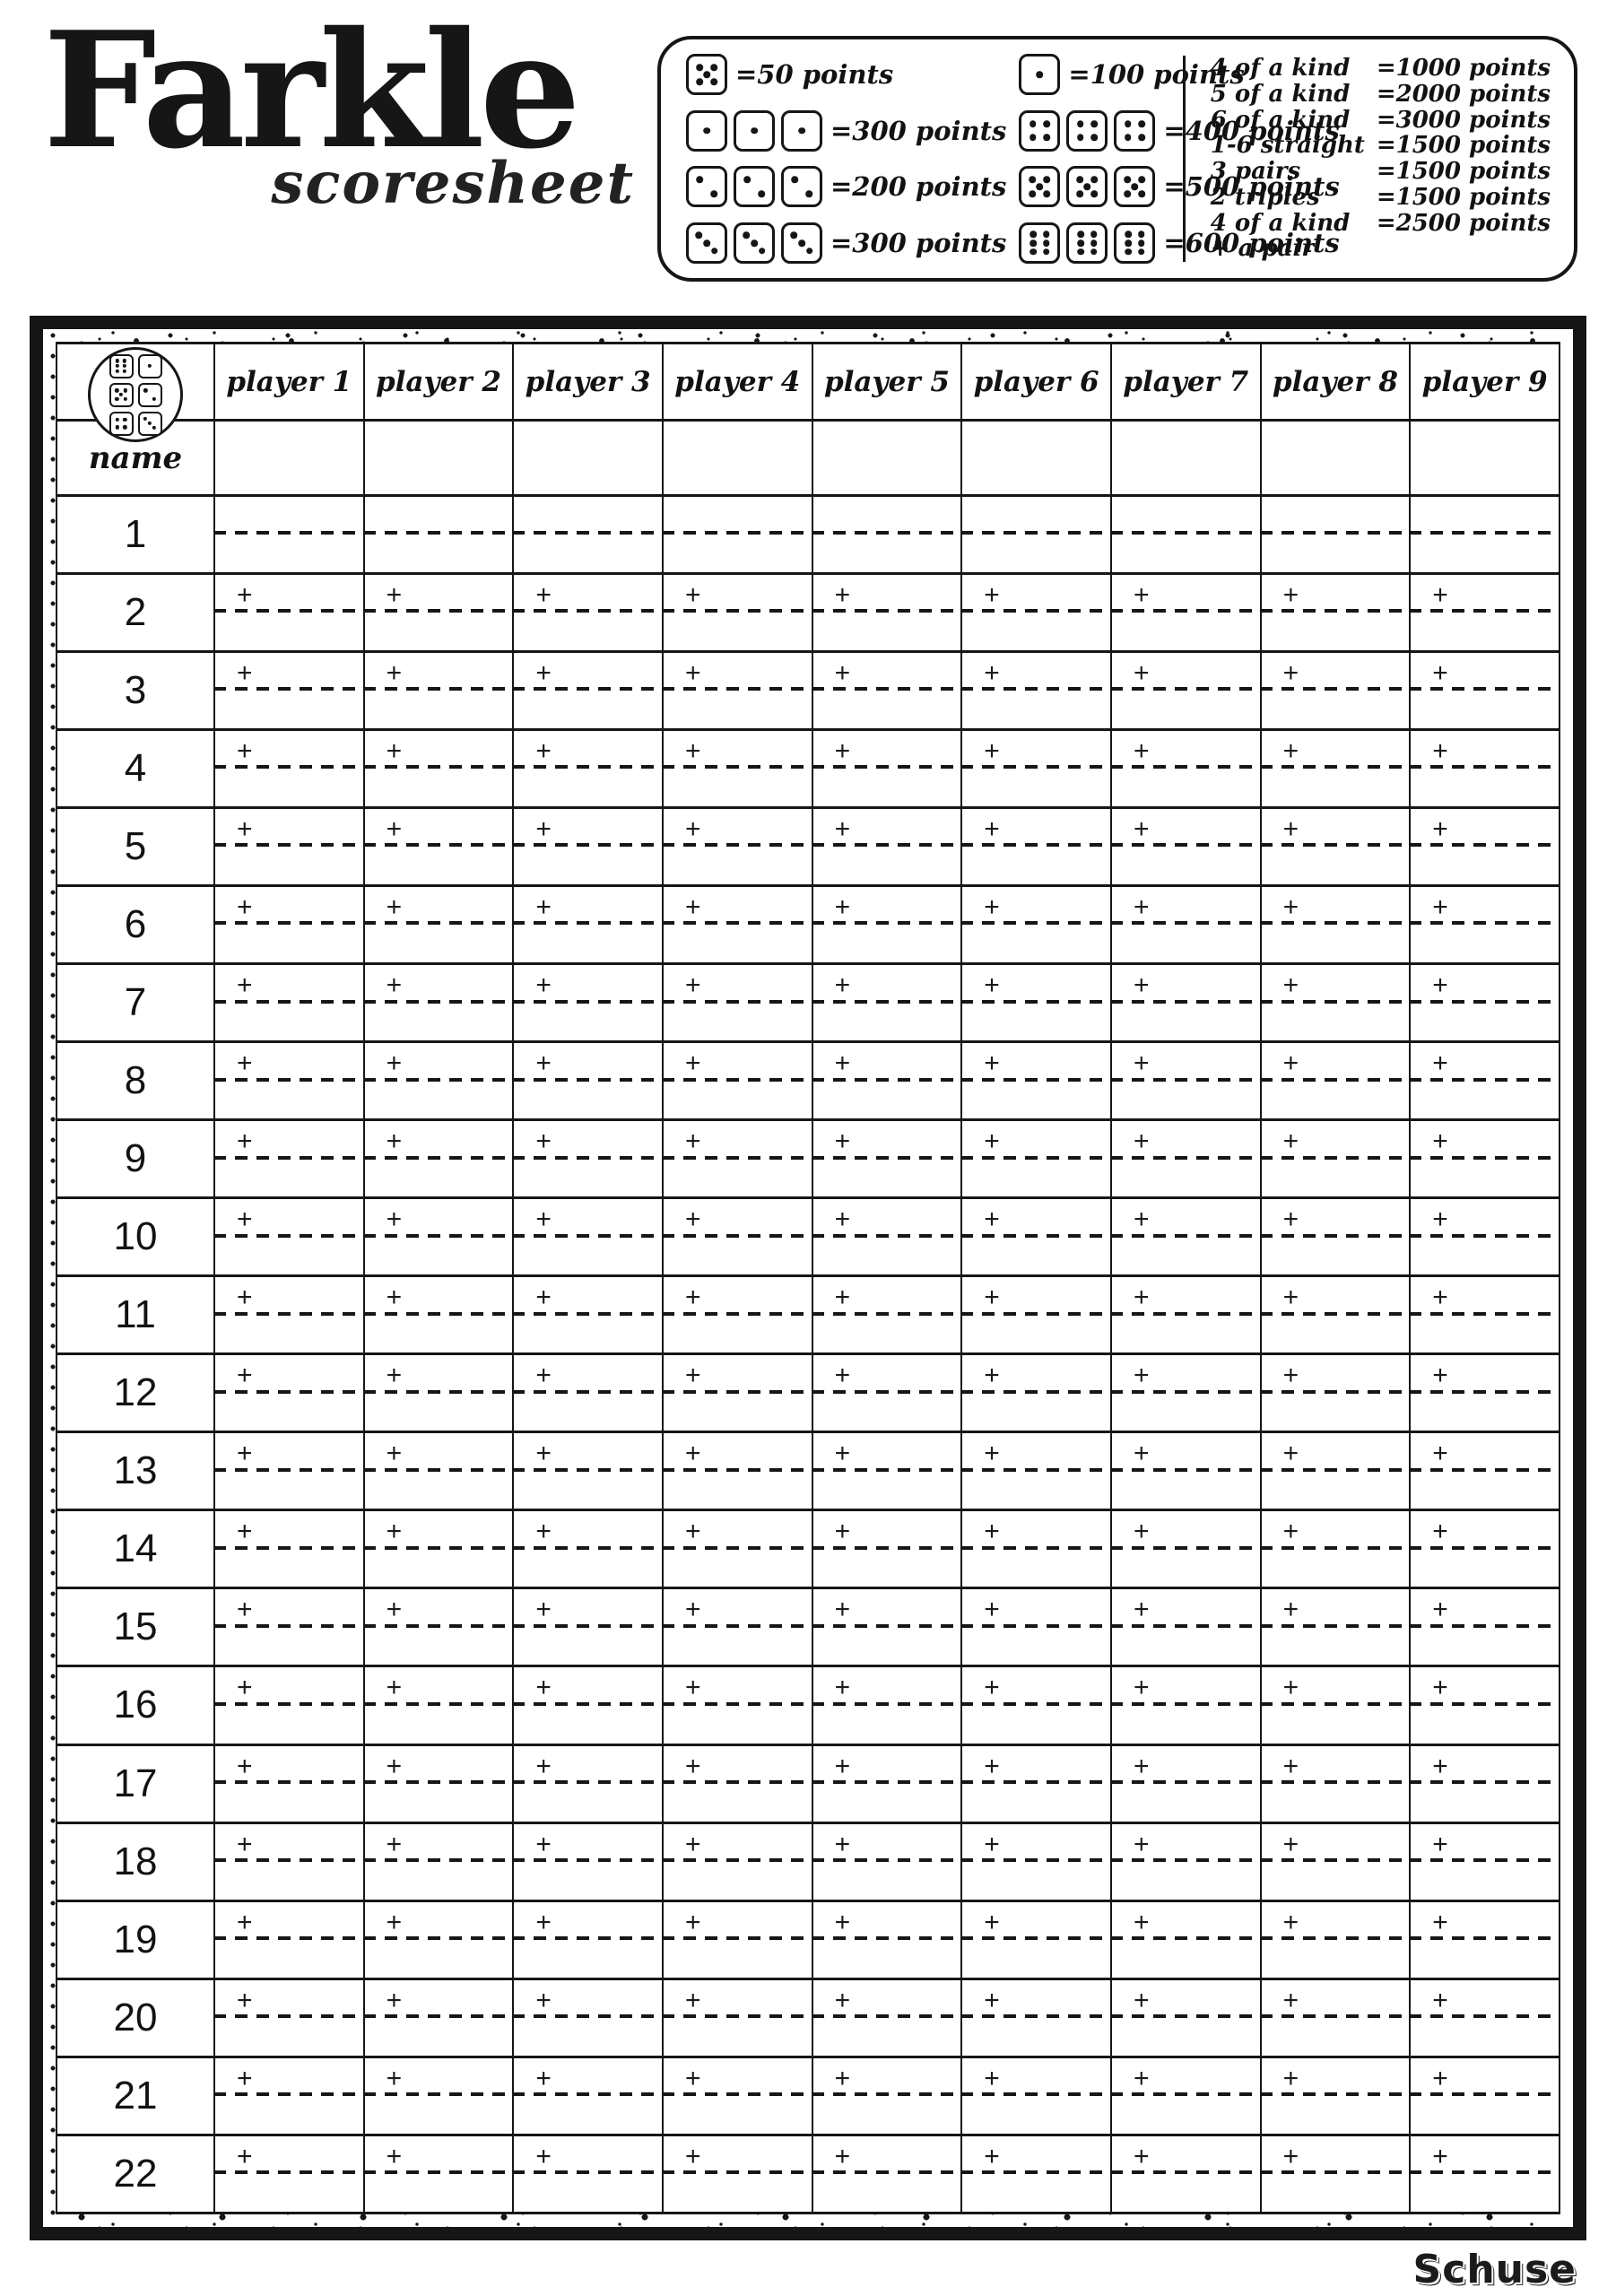 This screenshot has width=1616, height=2296. What do you see at coordinates (1036, 2017) in the screenshot?
I see `score-cell-round-20-player-6: +` at bounding box center [1036, 2017].